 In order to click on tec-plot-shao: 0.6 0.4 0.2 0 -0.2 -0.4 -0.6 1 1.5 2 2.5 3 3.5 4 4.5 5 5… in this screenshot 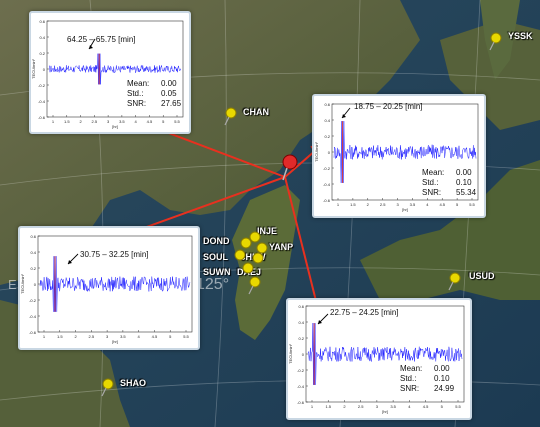, I will do `click(109, 288)`.